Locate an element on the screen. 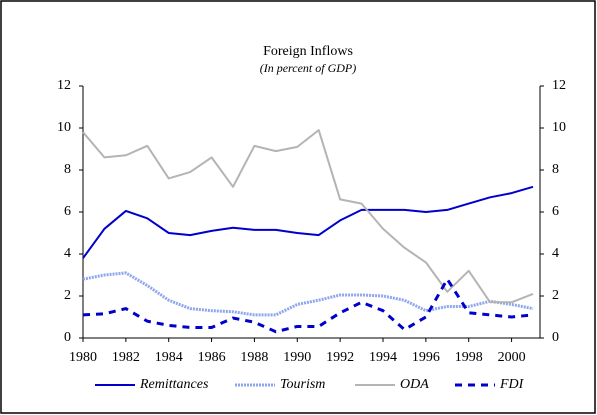 The width and height of the screenshot is (597, 415). legend-label: FDI is located at coordinates (512, 384).